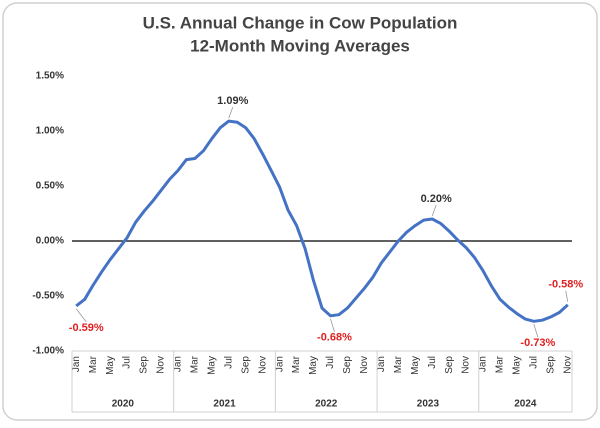  I want to click on year-label: 2023, so click(428, 404).